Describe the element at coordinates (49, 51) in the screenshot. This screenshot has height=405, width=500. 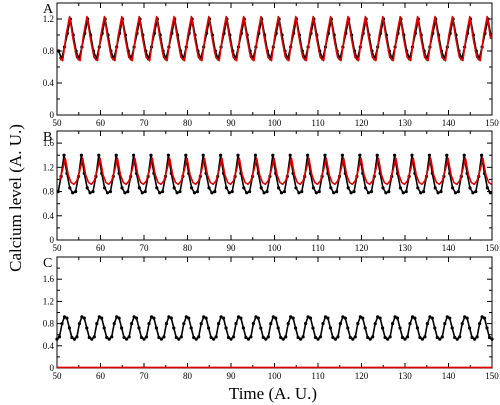
I see `y-tick-label: 0.8` at that location.